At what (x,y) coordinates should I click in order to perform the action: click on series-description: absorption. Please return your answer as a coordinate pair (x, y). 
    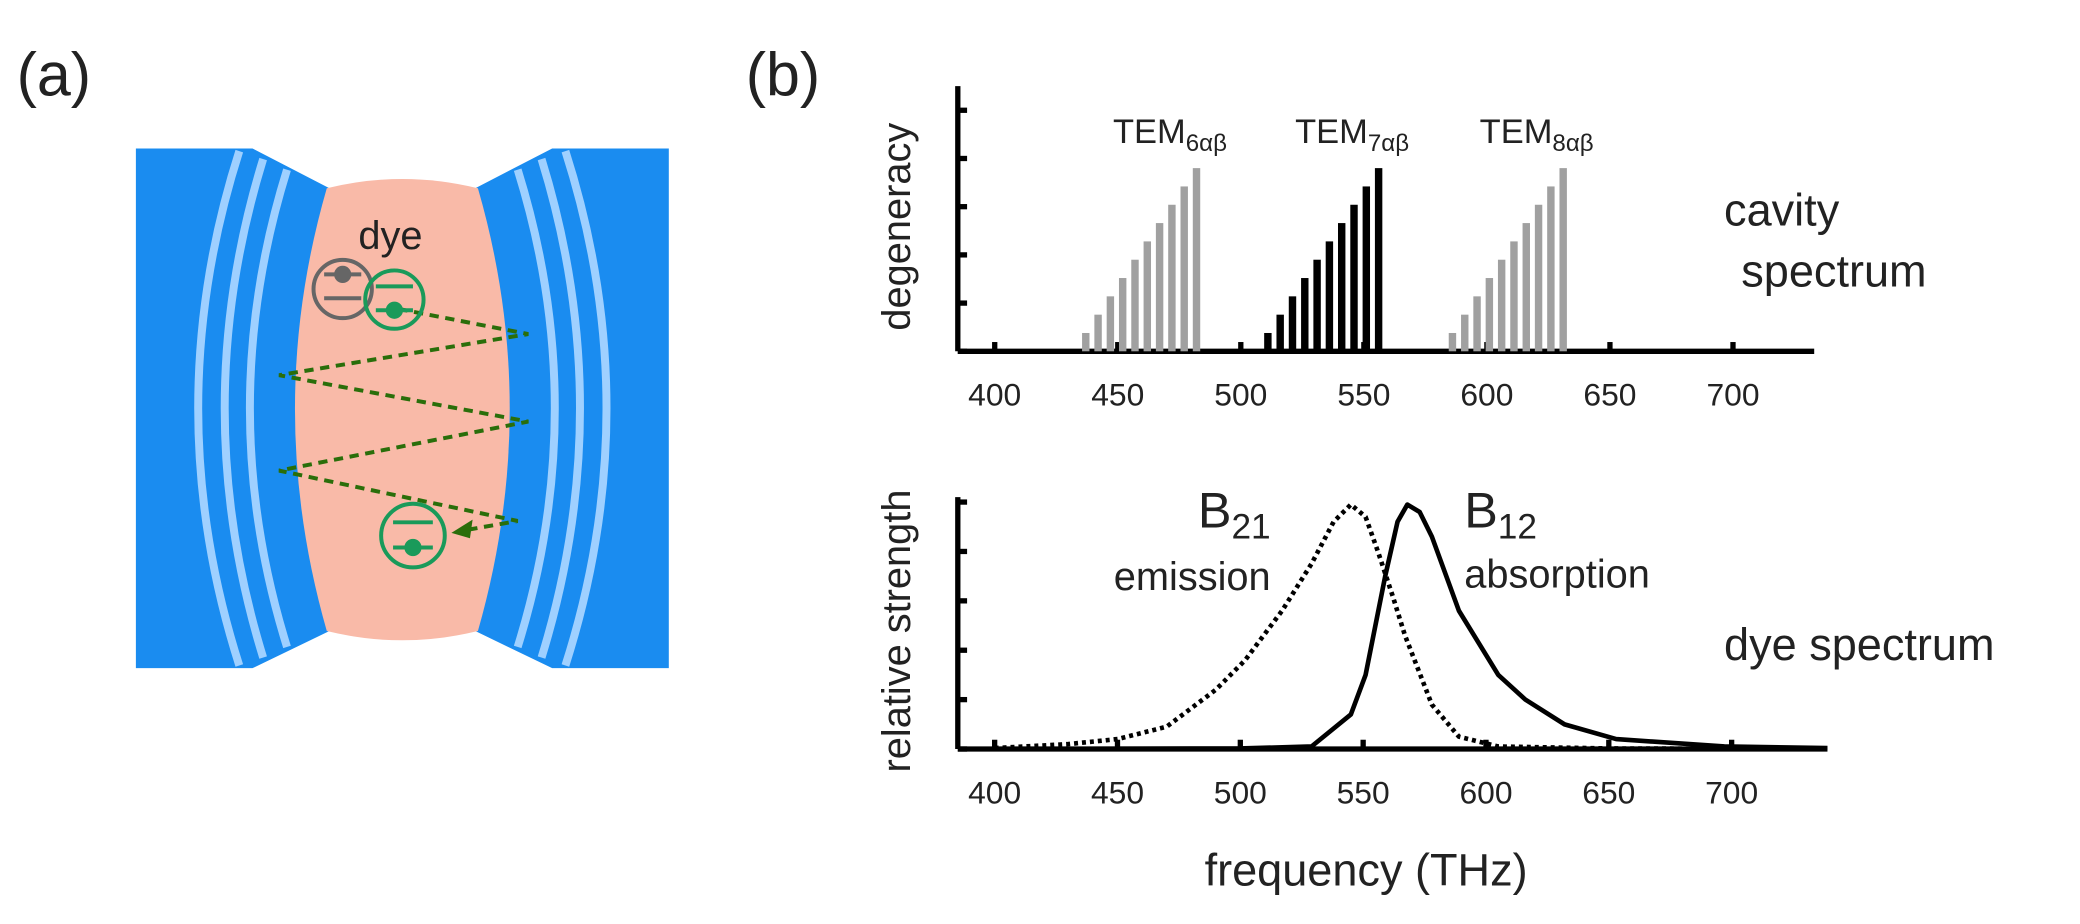
    Looking at the image, I should click on (1557, 574).